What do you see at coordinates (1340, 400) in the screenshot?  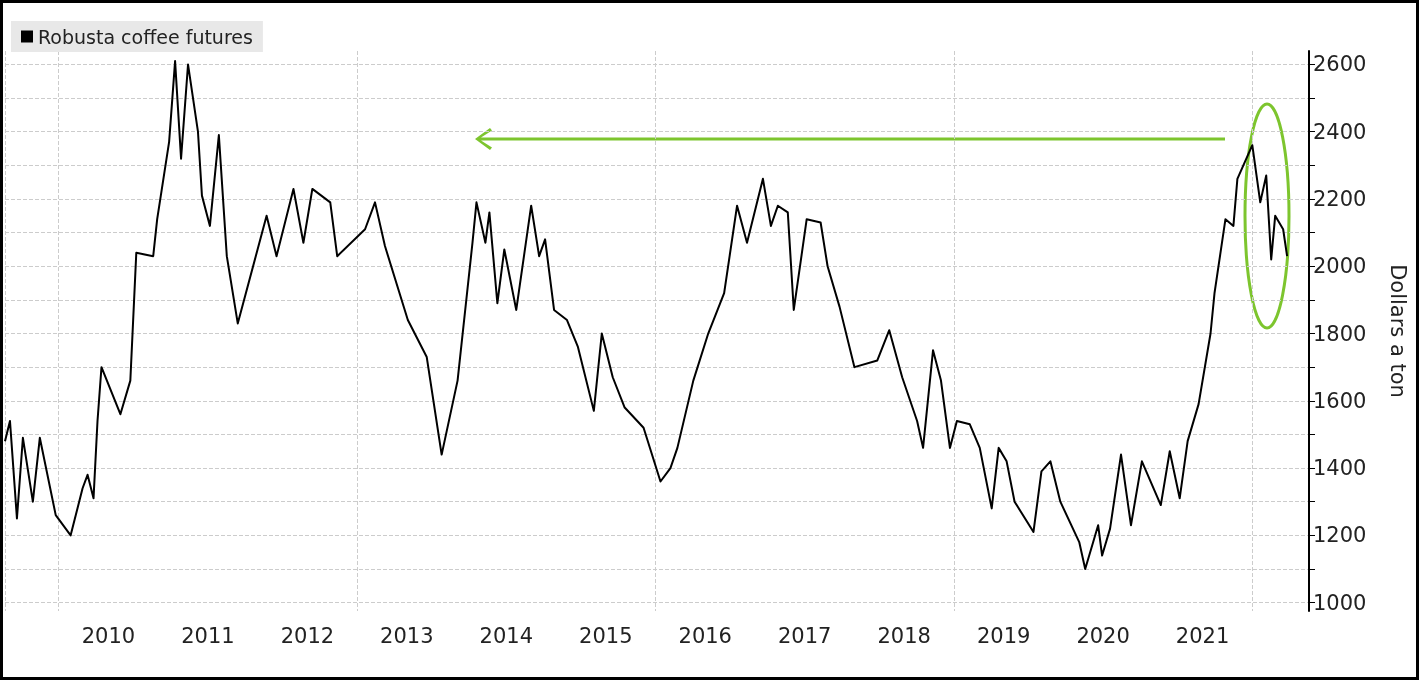 I see `y-tick-label: 1600` at bounding box center [1340, 400].